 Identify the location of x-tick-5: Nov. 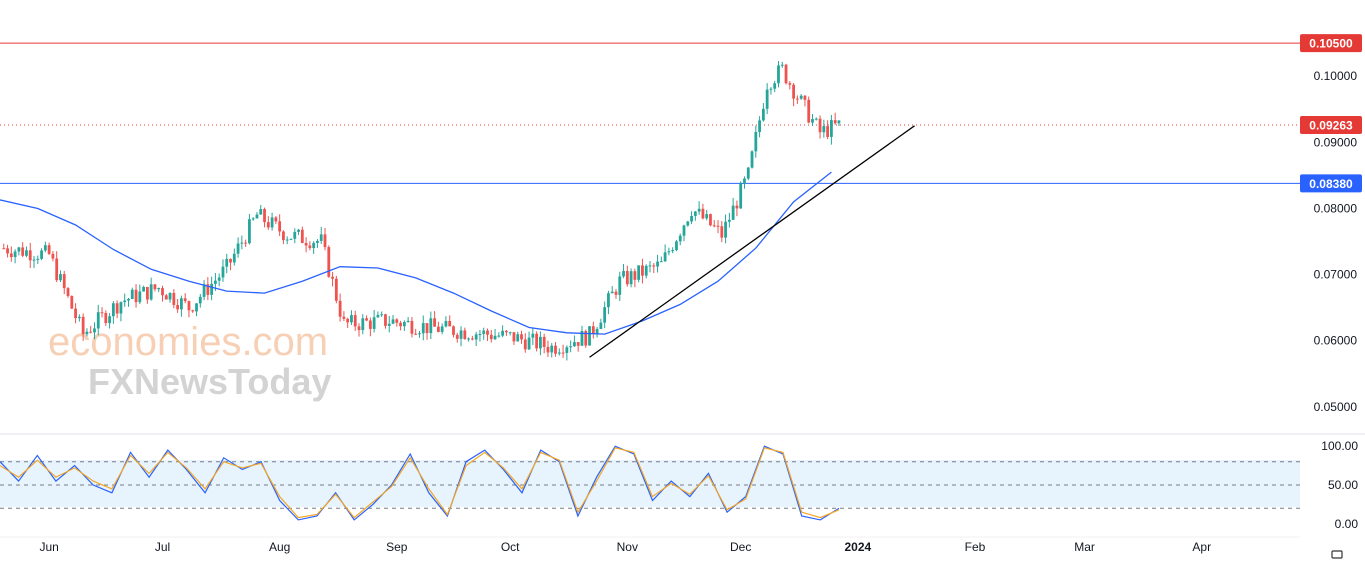
(627, 547).